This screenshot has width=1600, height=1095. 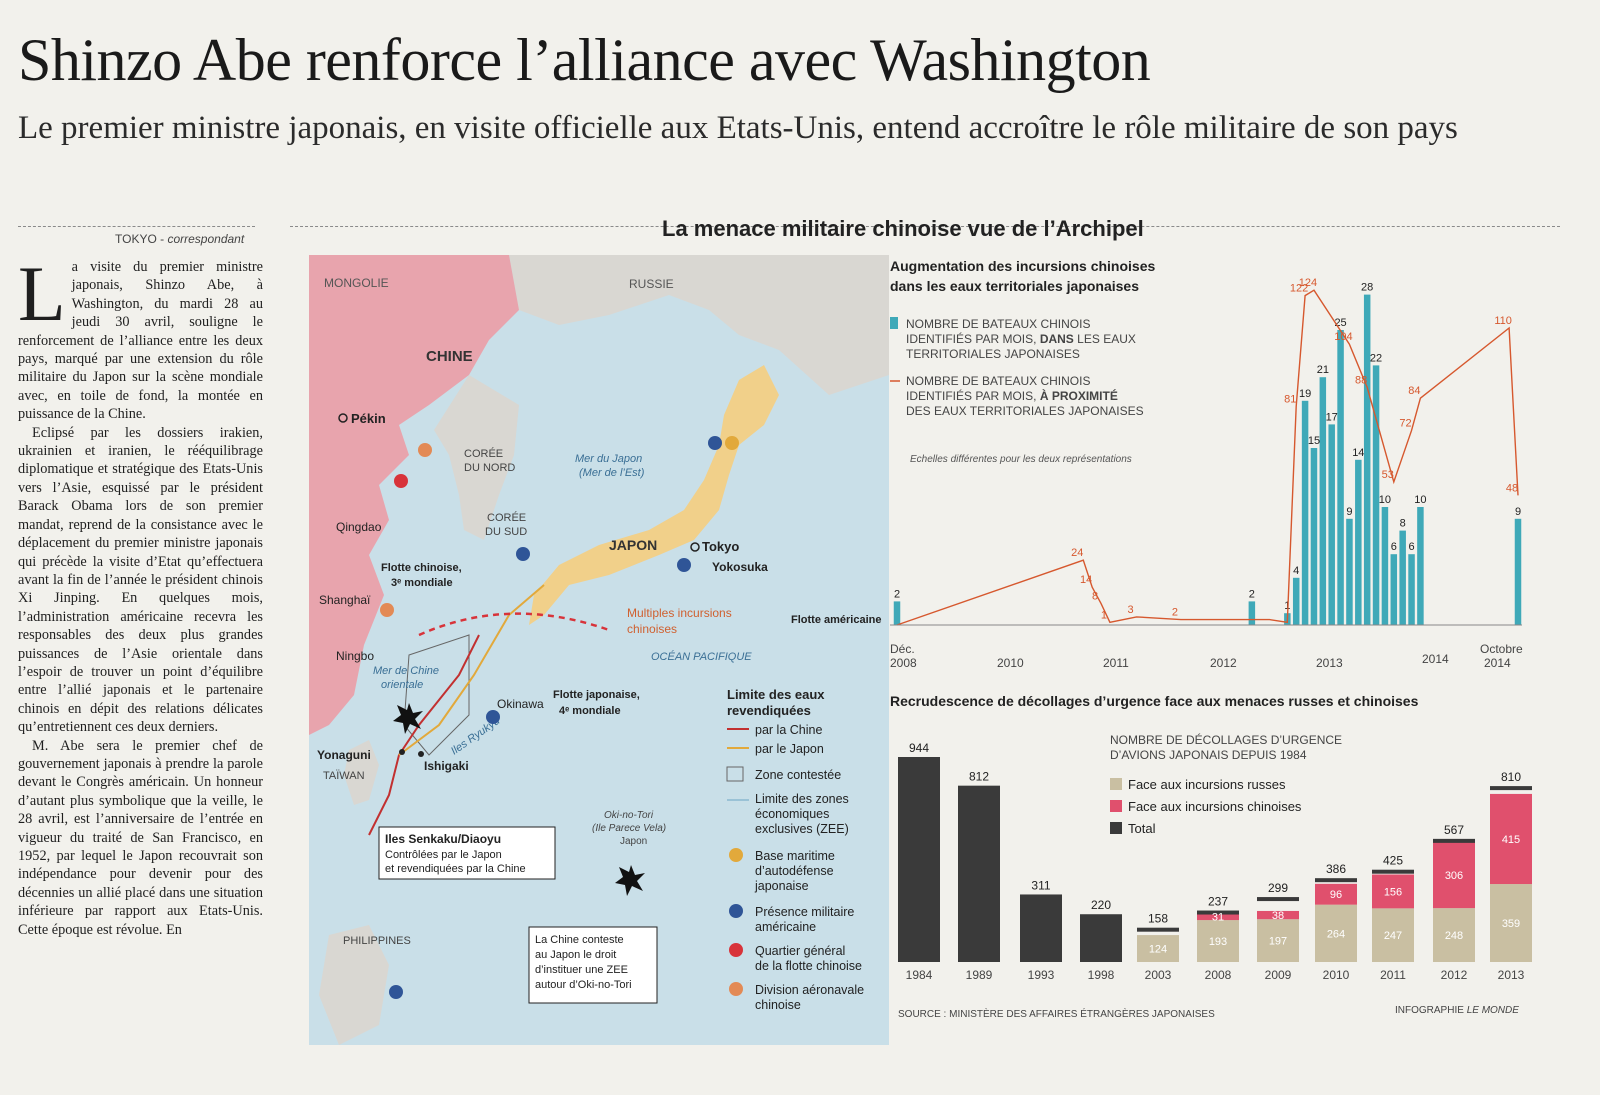 I want to click on senkaku-callout, so click(x=467, y=853).